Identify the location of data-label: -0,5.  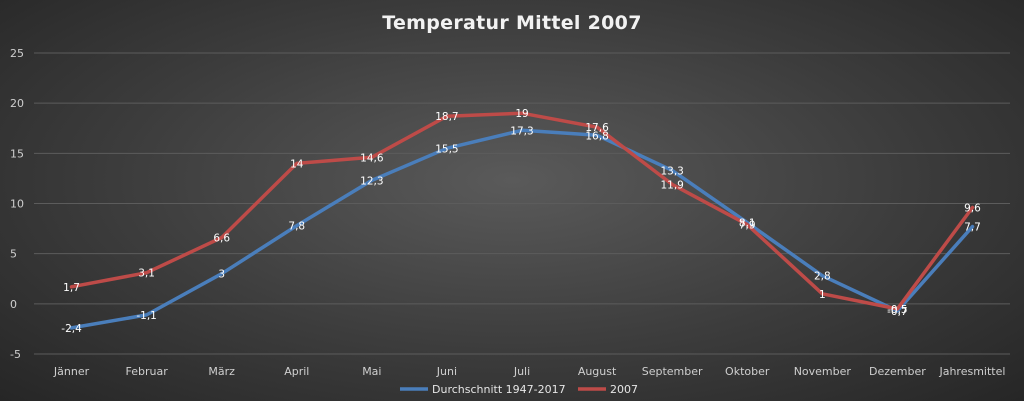
(897, 310).